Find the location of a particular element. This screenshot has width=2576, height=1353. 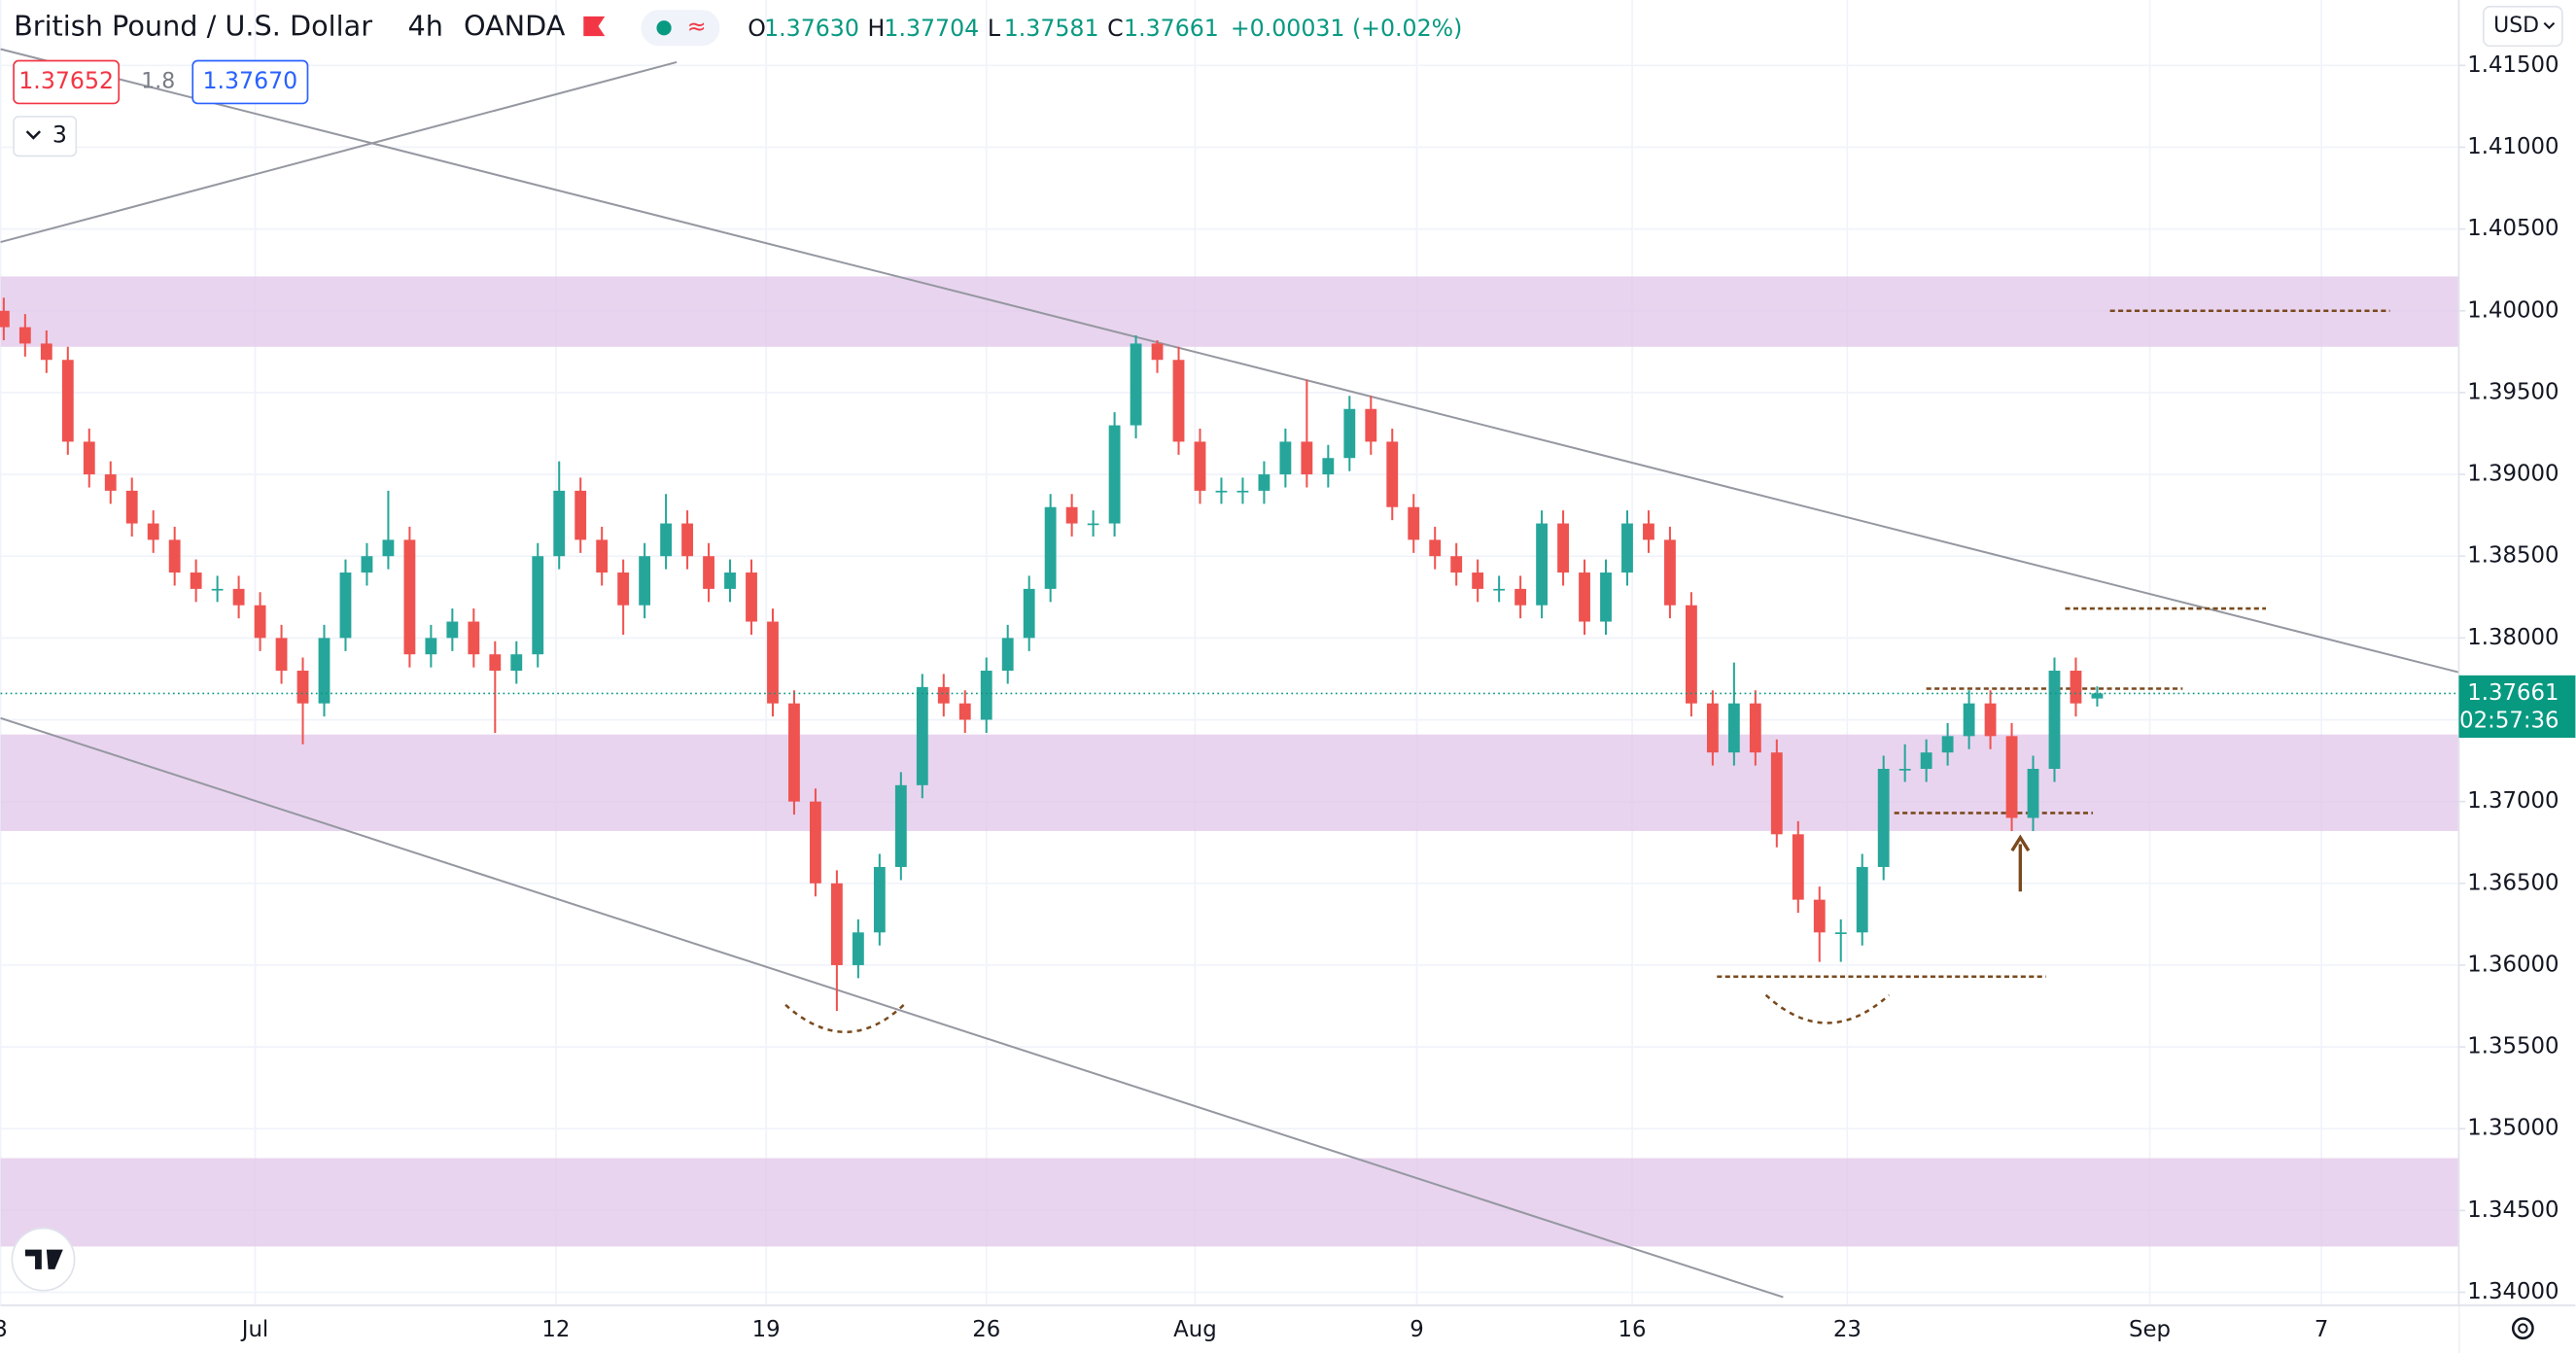

change: +0.00031 (+0.02%) is located at coordinates (1346, 28).